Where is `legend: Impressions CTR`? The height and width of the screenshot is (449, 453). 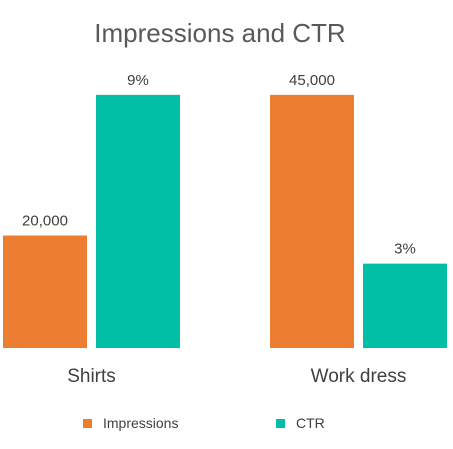 legend: Impressions CTR is located at coordinates (204, 423).